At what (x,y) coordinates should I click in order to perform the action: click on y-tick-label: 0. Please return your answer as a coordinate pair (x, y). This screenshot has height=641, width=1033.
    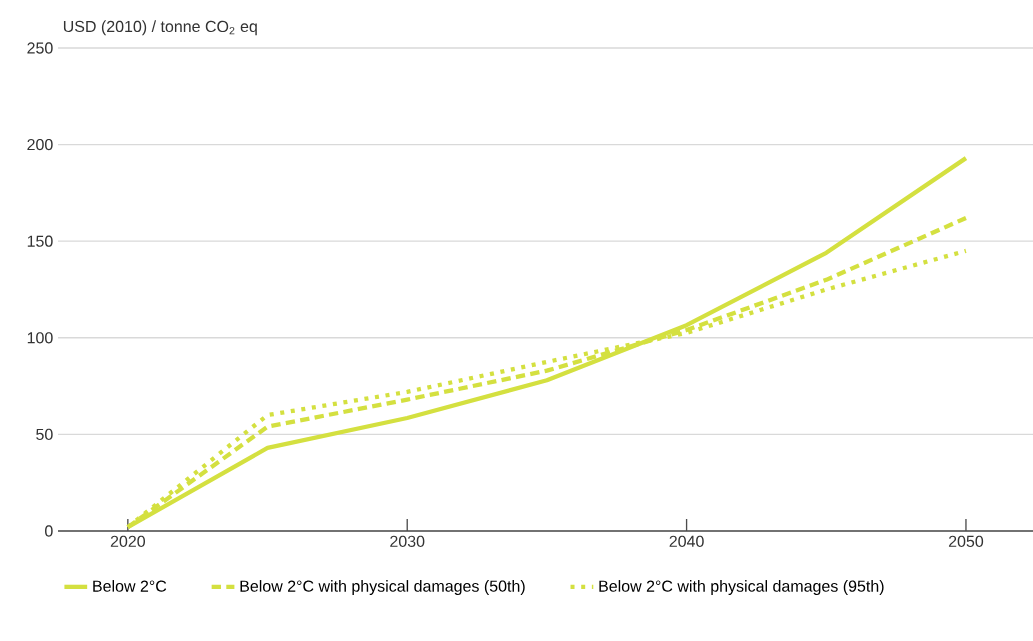
    Looking at the image, I should click on (49, 531).